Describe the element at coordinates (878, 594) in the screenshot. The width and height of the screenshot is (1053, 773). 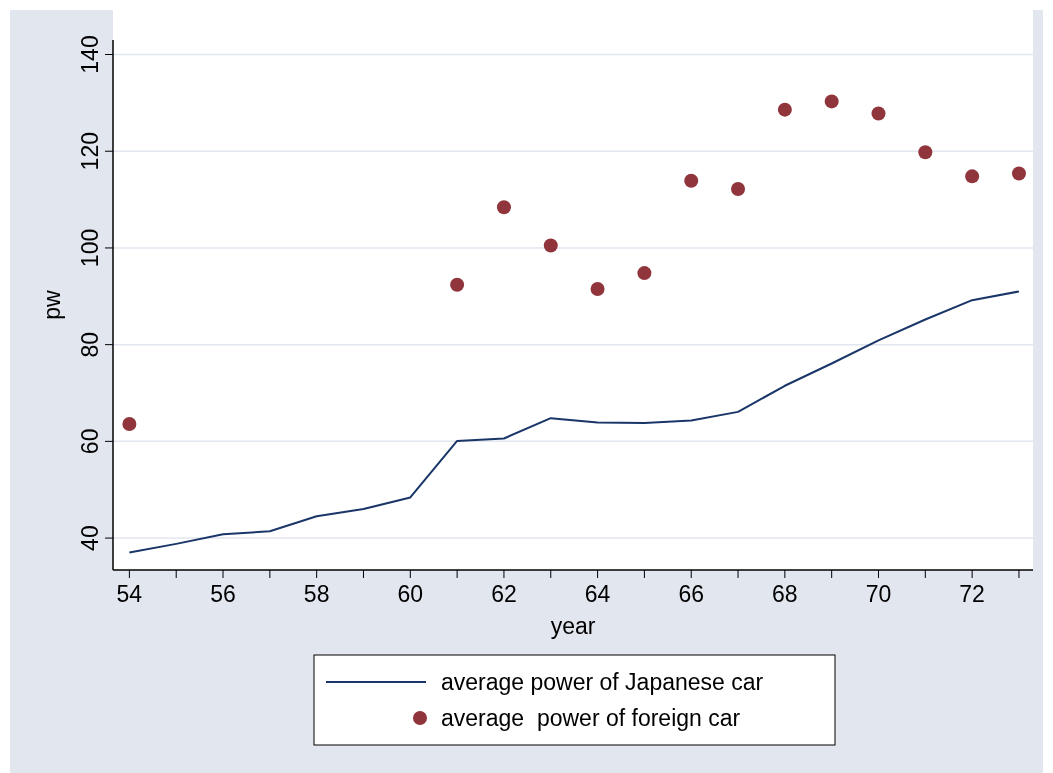
I see `x-tick-label: 70` at that location.